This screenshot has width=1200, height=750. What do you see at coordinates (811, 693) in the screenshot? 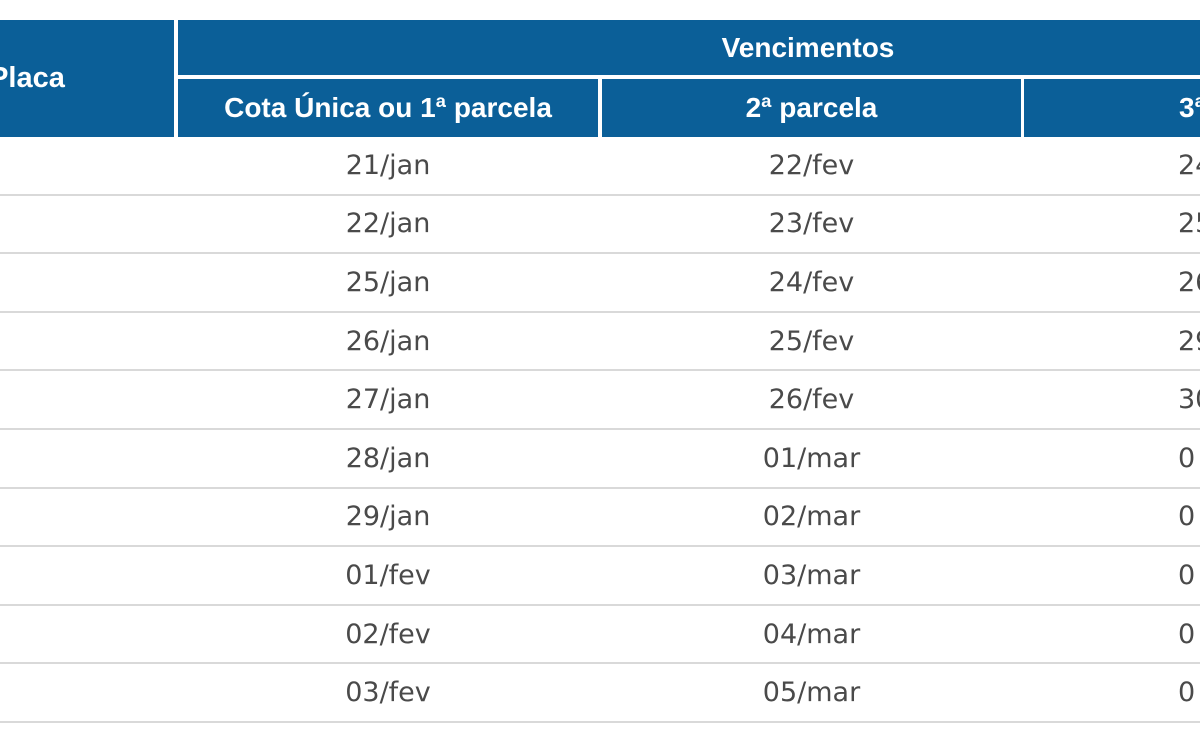
I see `parcela-2-cell: 05/mar` at bounding box center [811, 693].